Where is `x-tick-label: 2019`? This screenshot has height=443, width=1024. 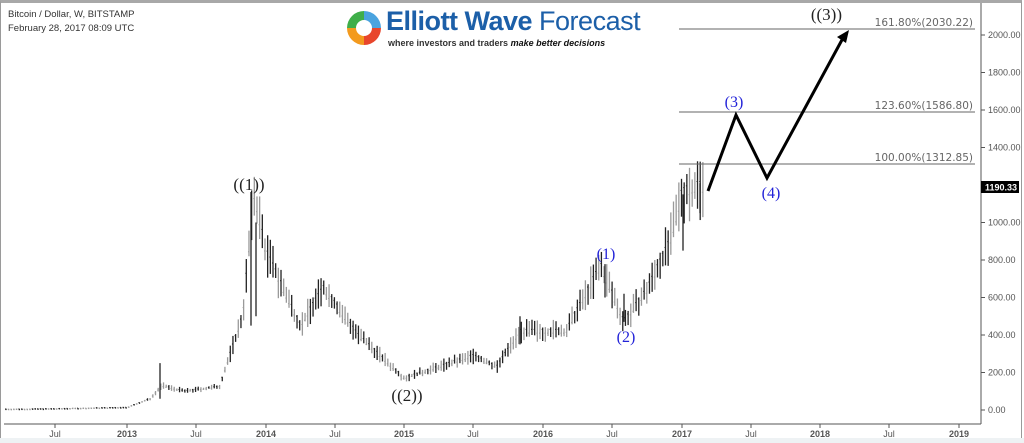 x-tick-label: 2019 is located at coordinates (959, 434).